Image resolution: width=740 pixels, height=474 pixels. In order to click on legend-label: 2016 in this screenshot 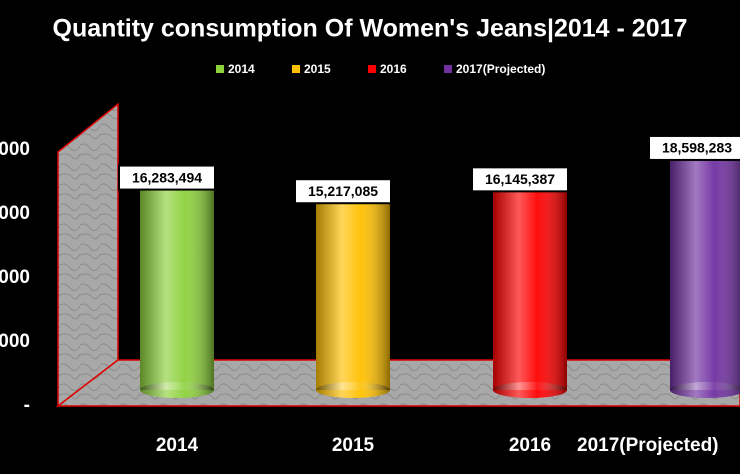, I will do `click(393, 69)`.